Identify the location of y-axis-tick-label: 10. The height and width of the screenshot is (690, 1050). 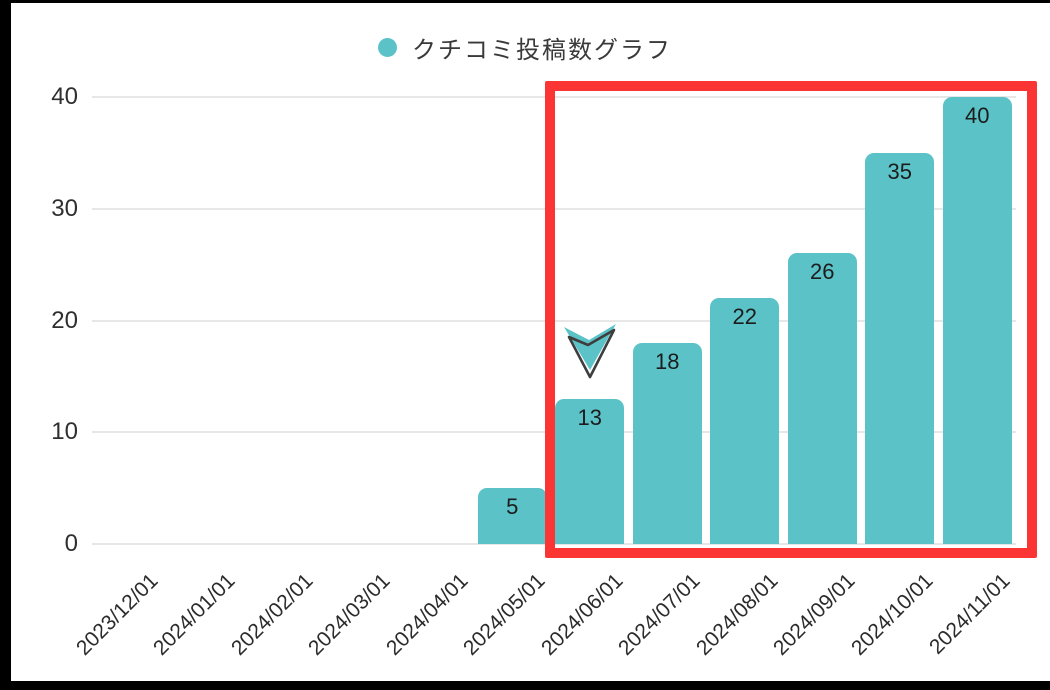
(64, 432).